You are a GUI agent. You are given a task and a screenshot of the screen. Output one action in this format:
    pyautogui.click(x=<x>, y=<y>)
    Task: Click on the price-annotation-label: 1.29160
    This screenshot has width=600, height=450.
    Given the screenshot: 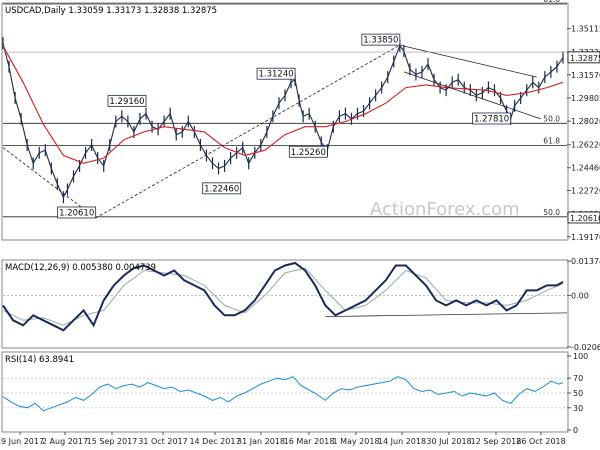 What is the action you would take?
    pyautogui.click(x=126, y=102)
    